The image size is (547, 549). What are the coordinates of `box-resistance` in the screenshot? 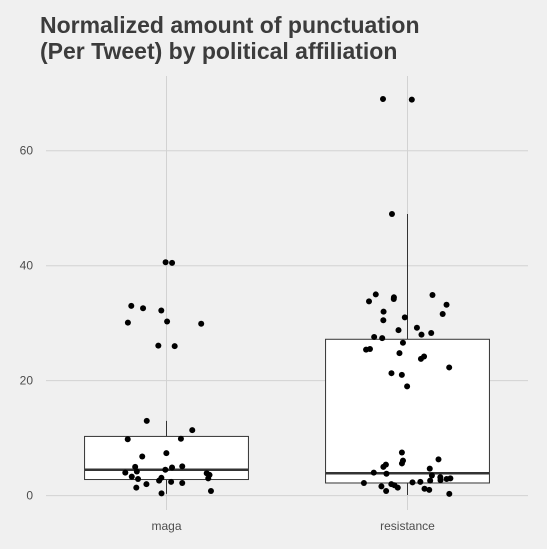 It's located at (407, 411).